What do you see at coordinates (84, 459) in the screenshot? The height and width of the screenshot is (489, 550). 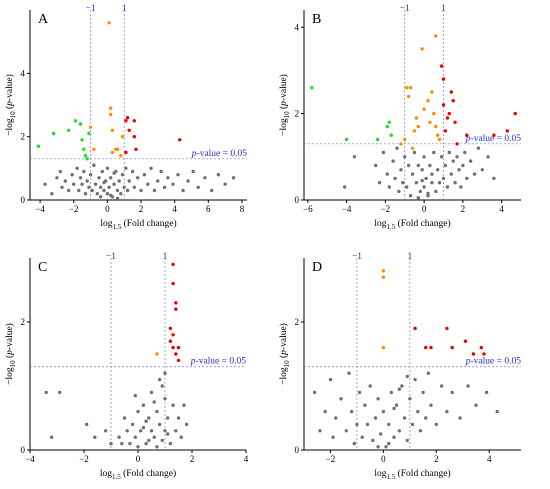 I see `x-tick-label: −2` at bounding box center [84, 459].